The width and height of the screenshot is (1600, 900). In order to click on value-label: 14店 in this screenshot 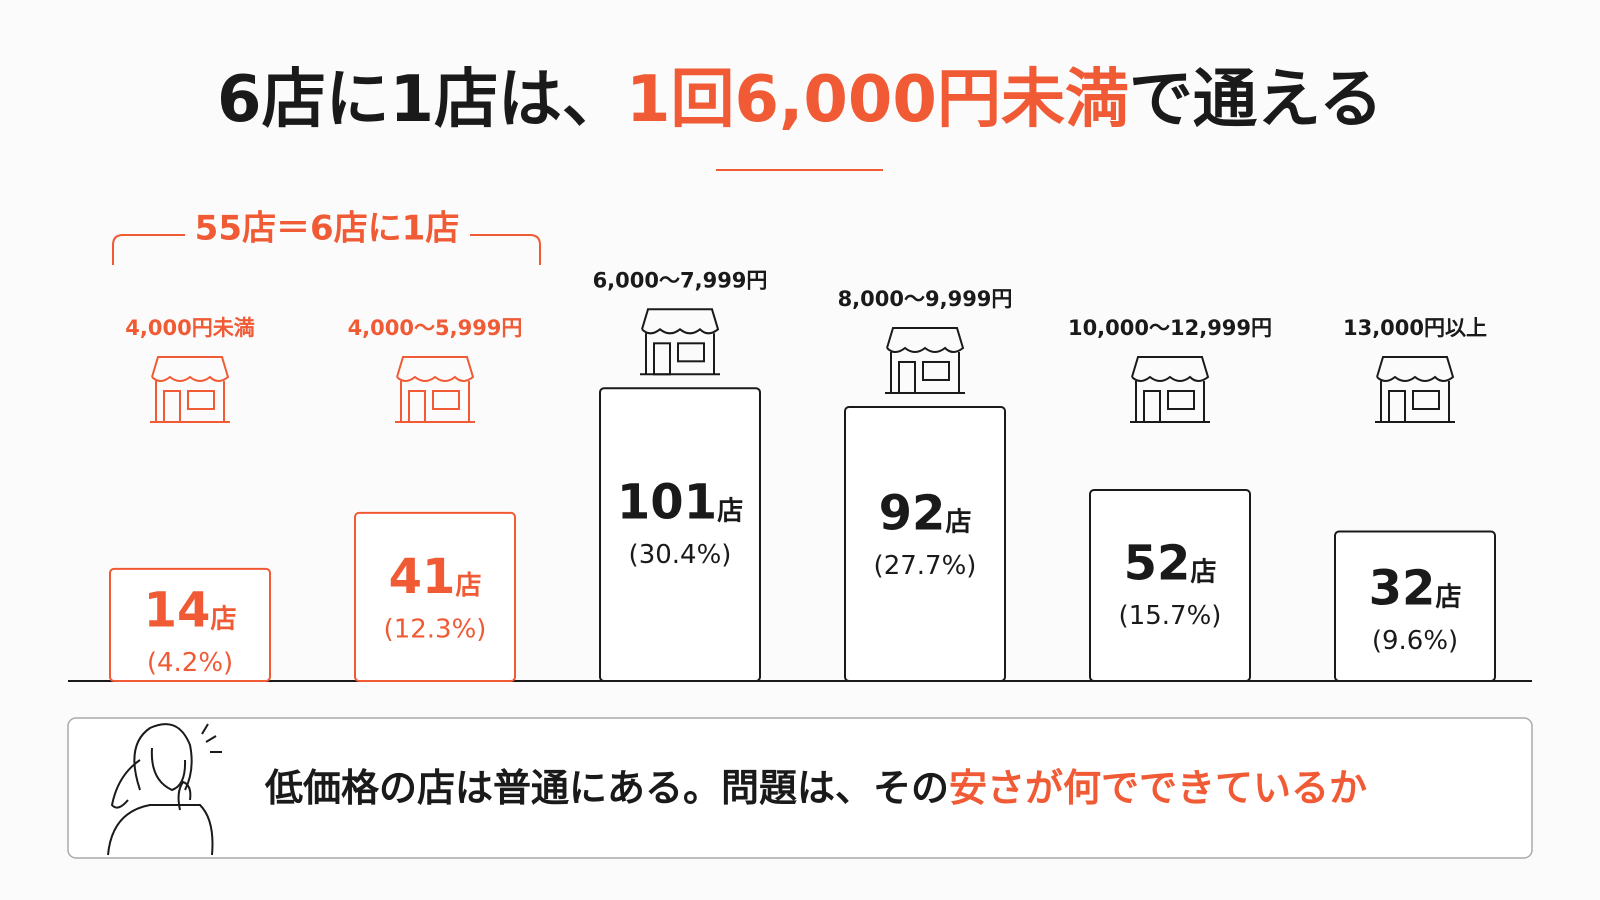, I will do `click(190, 611)`.